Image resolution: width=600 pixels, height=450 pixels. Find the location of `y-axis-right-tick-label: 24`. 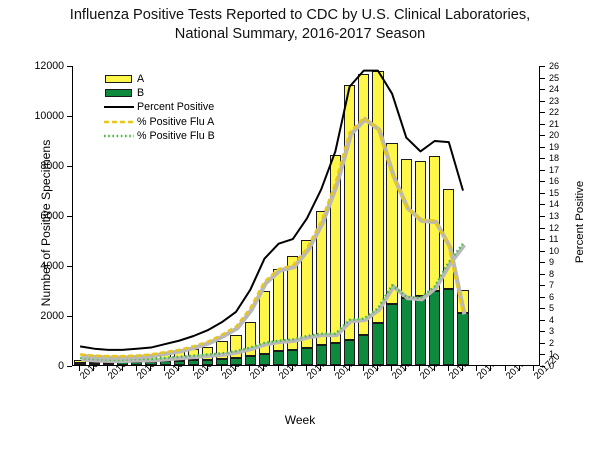

y-axis-right-tick-label: 24 is located at coordinates (554, 89).